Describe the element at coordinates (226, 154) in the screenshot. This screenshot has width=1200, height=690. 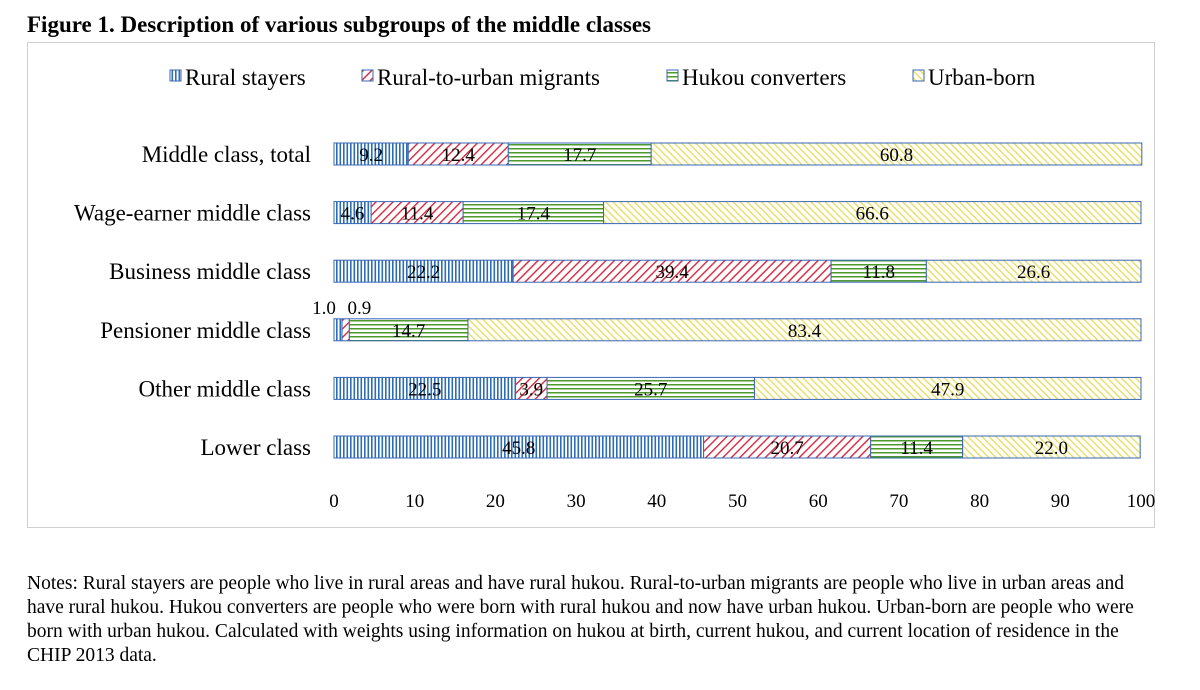
I see `category-label: Middle class, total` at that location.